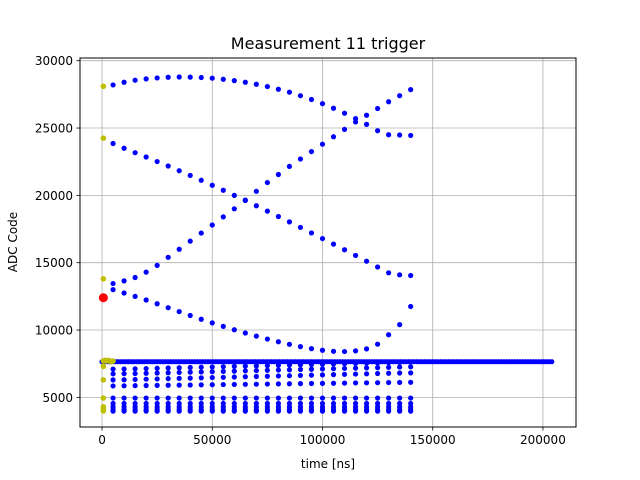 The width and height of the screenshot is (640, 480). What do you see at coordinates (13, 242) in the screenshot?
I see `y-axis-label: ADC Code` at bounding box center [13, 242].